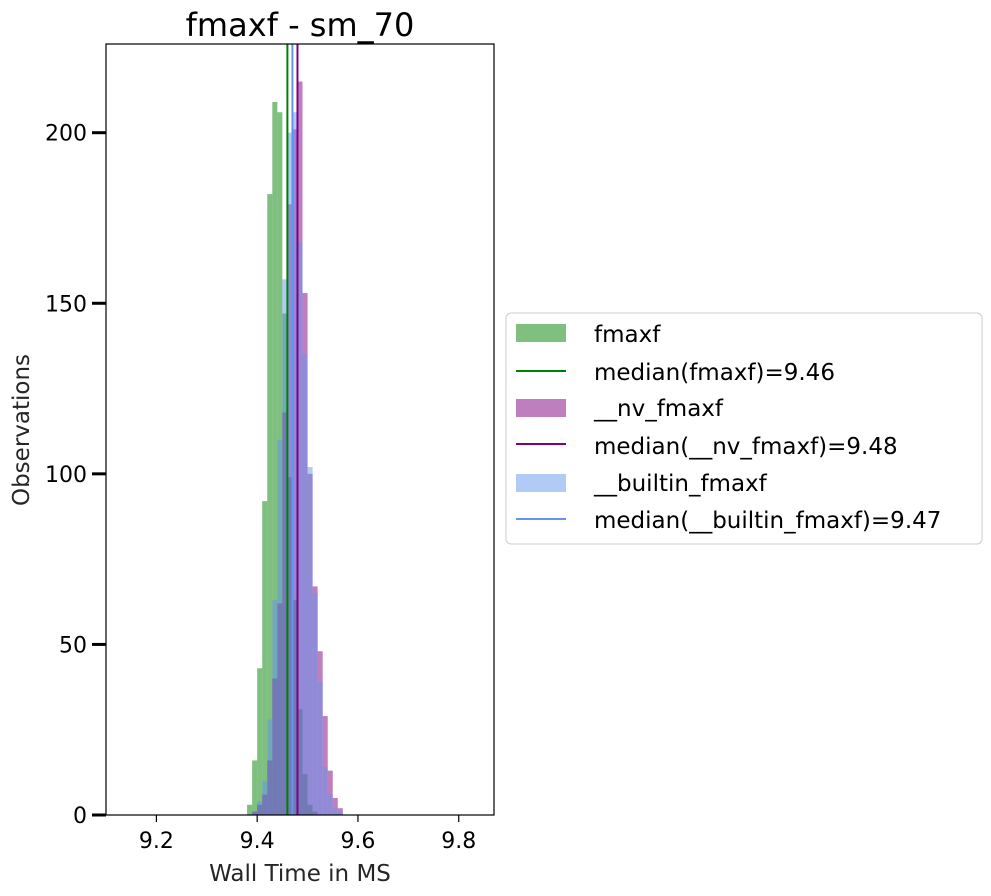 This screenshot has height=896, width=991. What do you see at coordinates (73, 645) in the screenshot?
I see `y-tick-label: 50` at bounding box center [73, 645].